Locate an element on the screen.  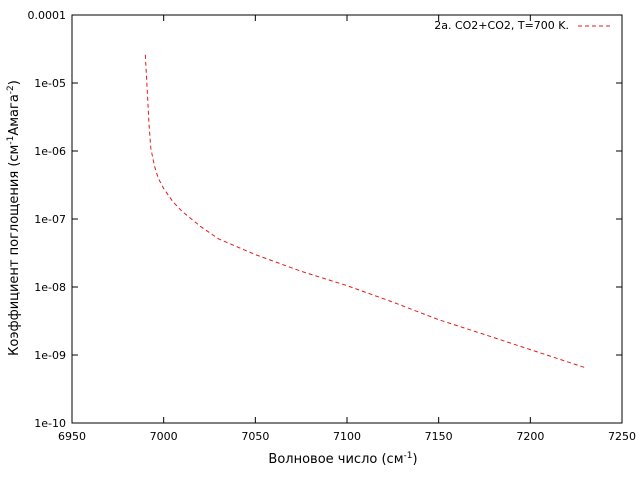
y-tick-label: 1e-09 is located at coordinates (50, 355).